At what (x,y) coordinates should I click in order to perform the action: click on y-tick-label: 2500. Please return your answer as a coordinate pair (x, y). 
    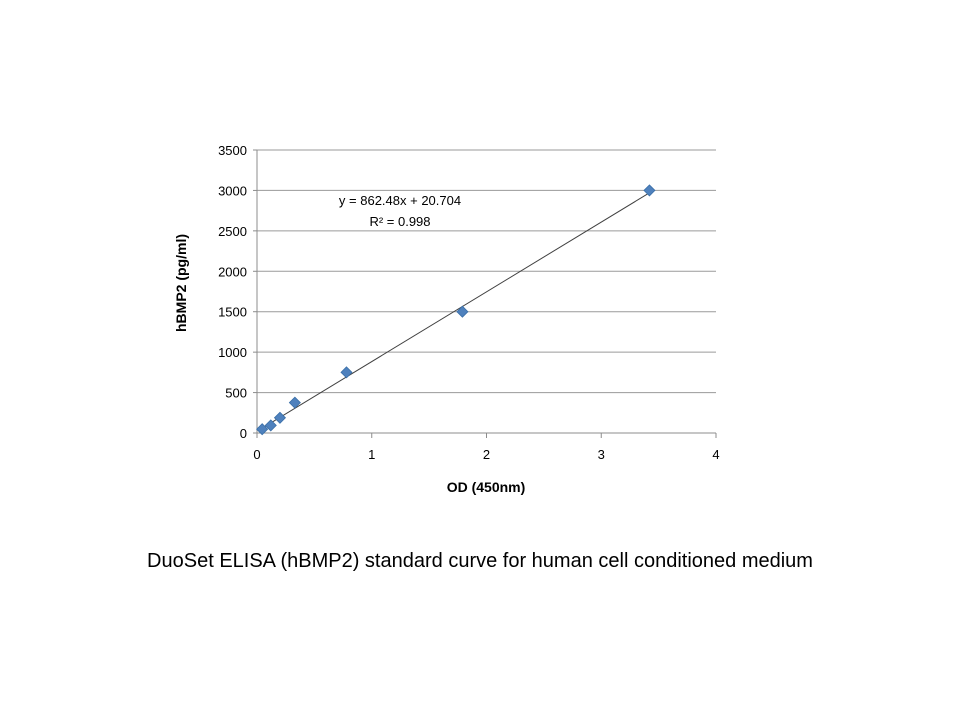
    Looking at the image, I should click on (232, 231).